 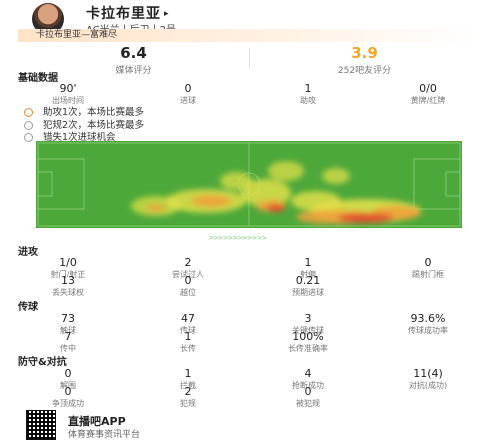 I want to click on stat-label: 传球成功率, so click(x=428, y=330).